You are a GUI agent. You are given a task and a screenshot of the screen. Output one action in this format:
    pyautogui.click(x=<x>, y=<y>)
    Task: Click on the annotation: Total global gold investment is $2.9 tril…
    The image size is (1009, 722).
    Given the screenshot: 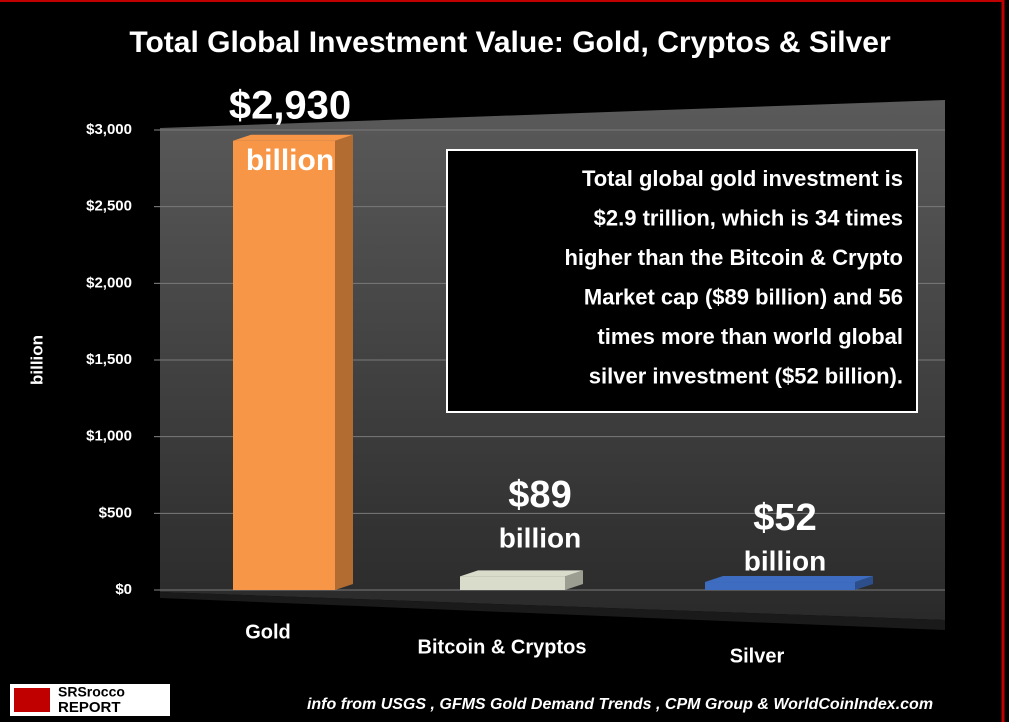 What is the action you would take?
    pyautogui.click(x=733, y=277)
    